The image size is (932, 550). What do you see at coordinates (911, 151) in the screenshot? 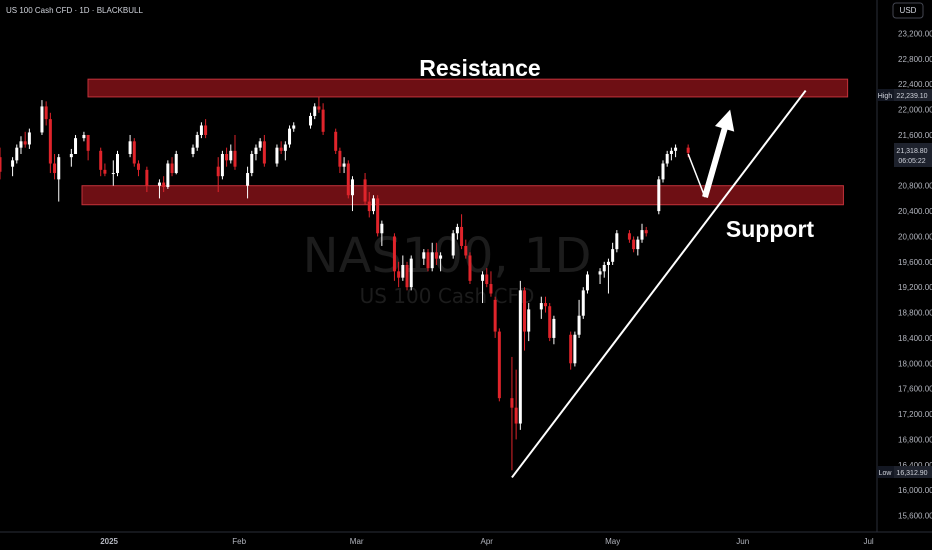
I see `last-price-value: 21,318.80` at bounding box center [911, 151].